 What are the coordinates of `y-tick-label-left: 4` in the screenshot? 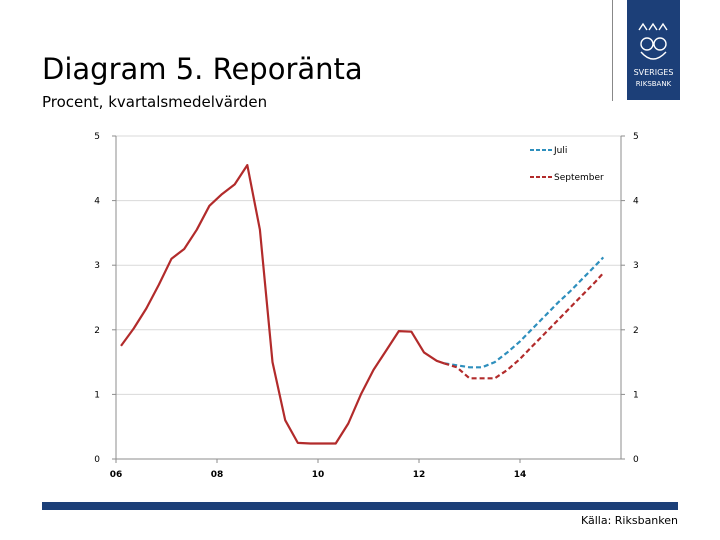 It's located at (97, 202).